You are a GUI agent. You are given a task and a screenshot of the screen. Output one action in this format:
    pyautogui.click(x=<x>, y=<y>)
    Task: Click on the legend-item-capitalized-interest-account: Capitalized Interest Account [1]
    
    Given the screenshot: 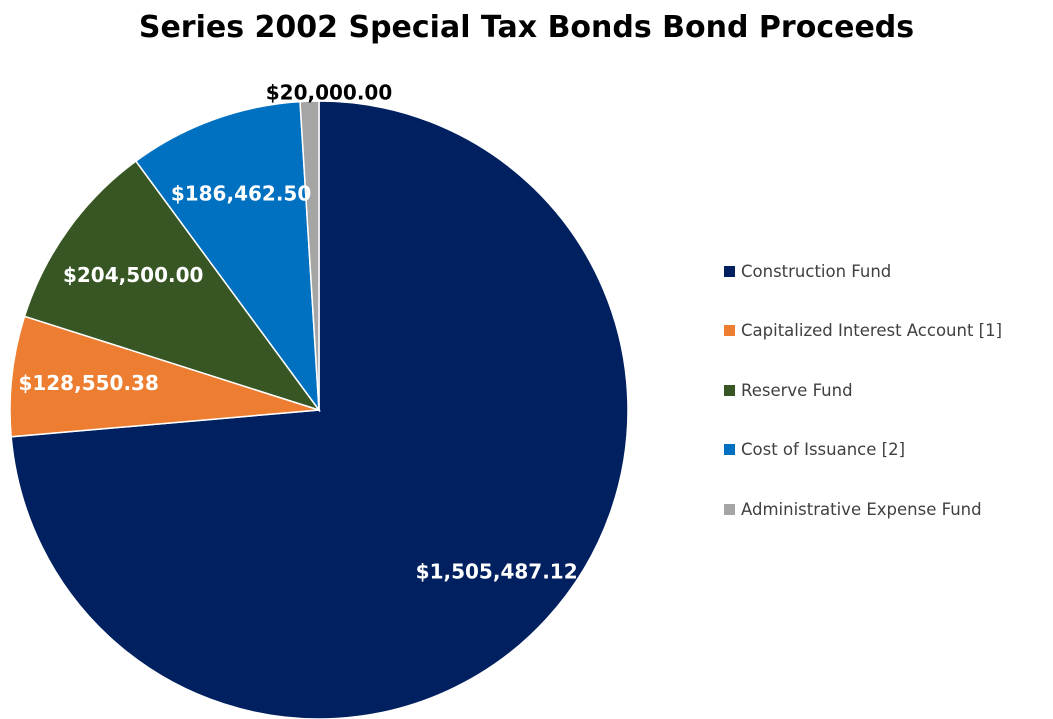 What is the action you would take?
    pyautogui.click(x=884, y=331)
    